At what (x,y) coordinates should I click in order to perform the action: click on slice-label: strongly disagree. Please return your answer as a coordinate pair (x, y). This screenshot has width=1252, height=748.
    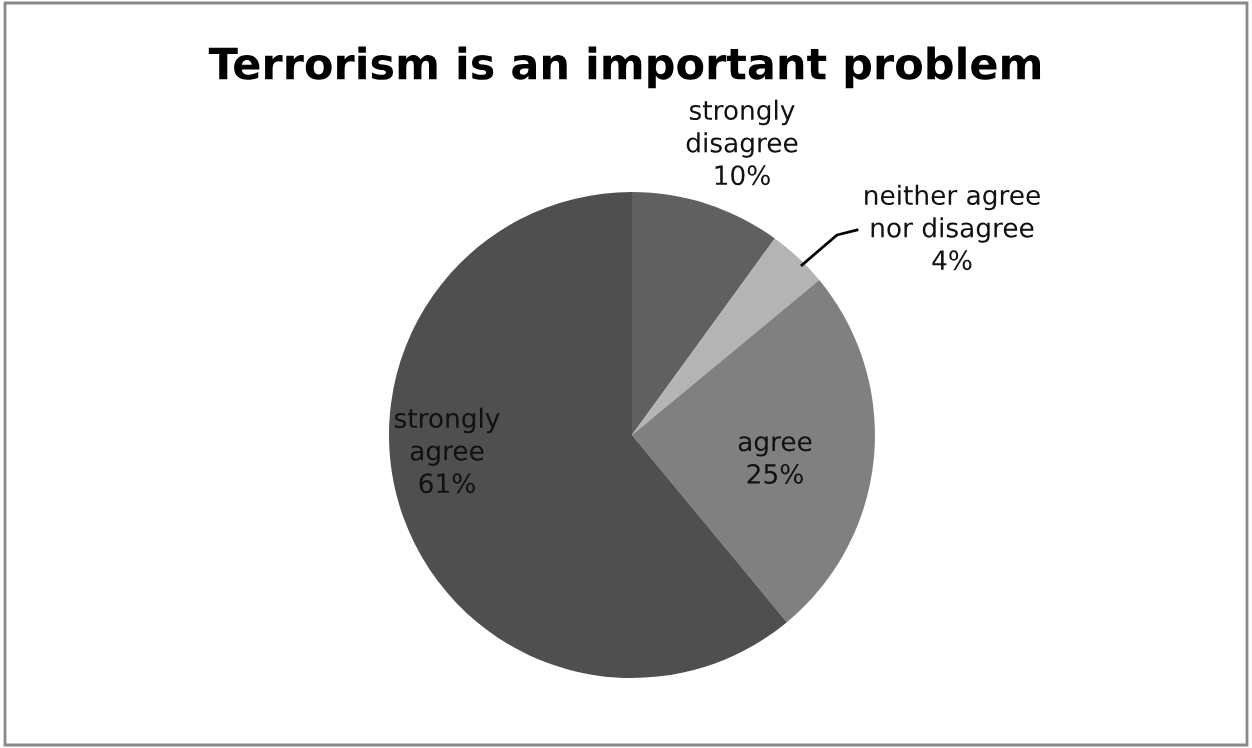
    Looking at the image, I should click on (742, 128).